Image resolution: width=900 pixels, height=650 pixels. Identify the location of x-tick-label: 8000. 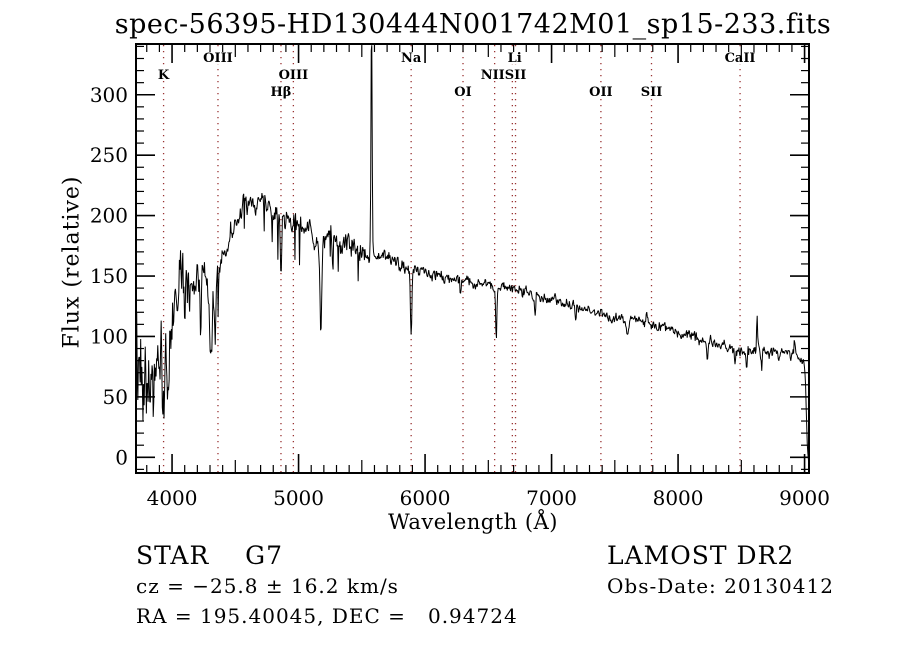
(678, 498).